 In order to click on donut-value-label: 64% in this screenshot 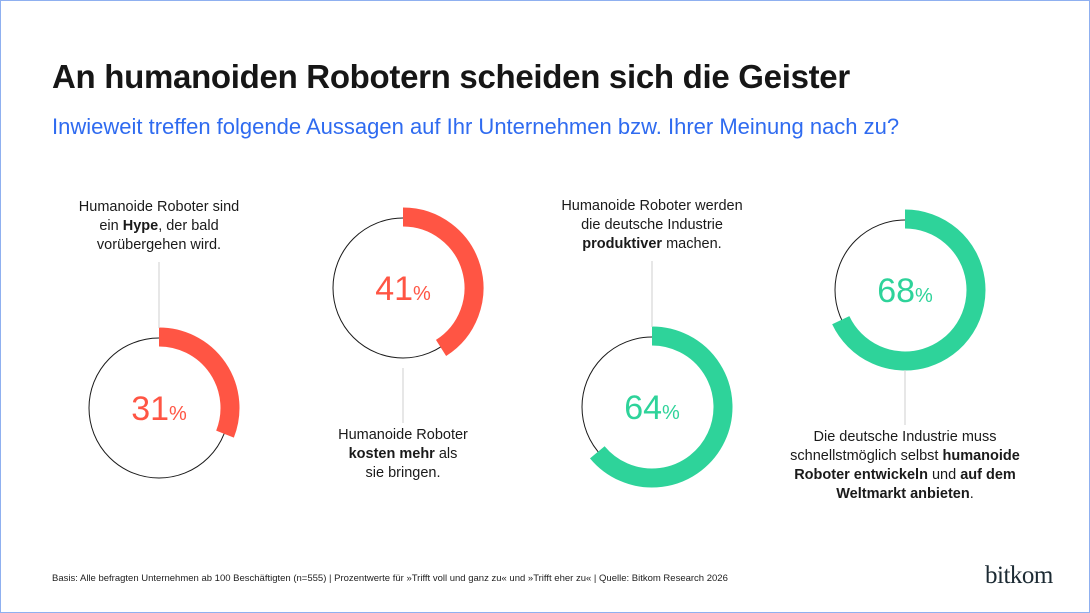, I will do `click(652, 408)`.